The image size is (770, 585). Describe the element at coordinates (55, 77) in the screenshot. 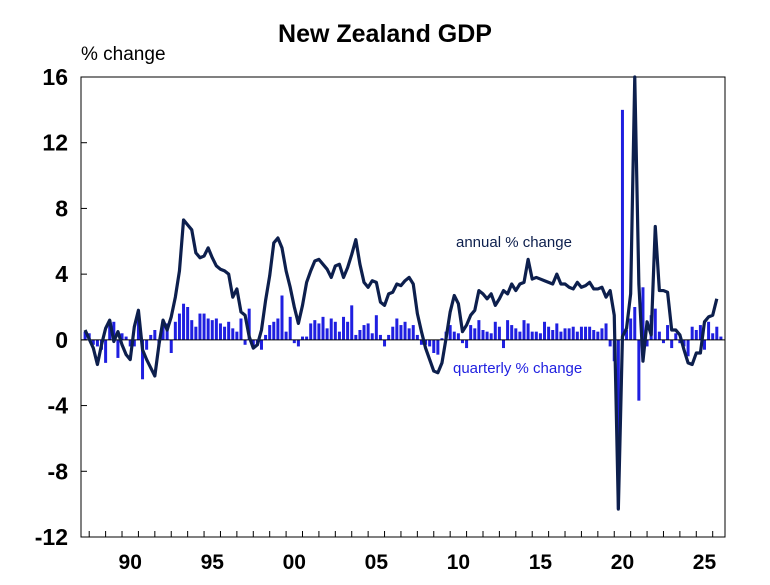

I see `y-tick-label: 16` at that location.